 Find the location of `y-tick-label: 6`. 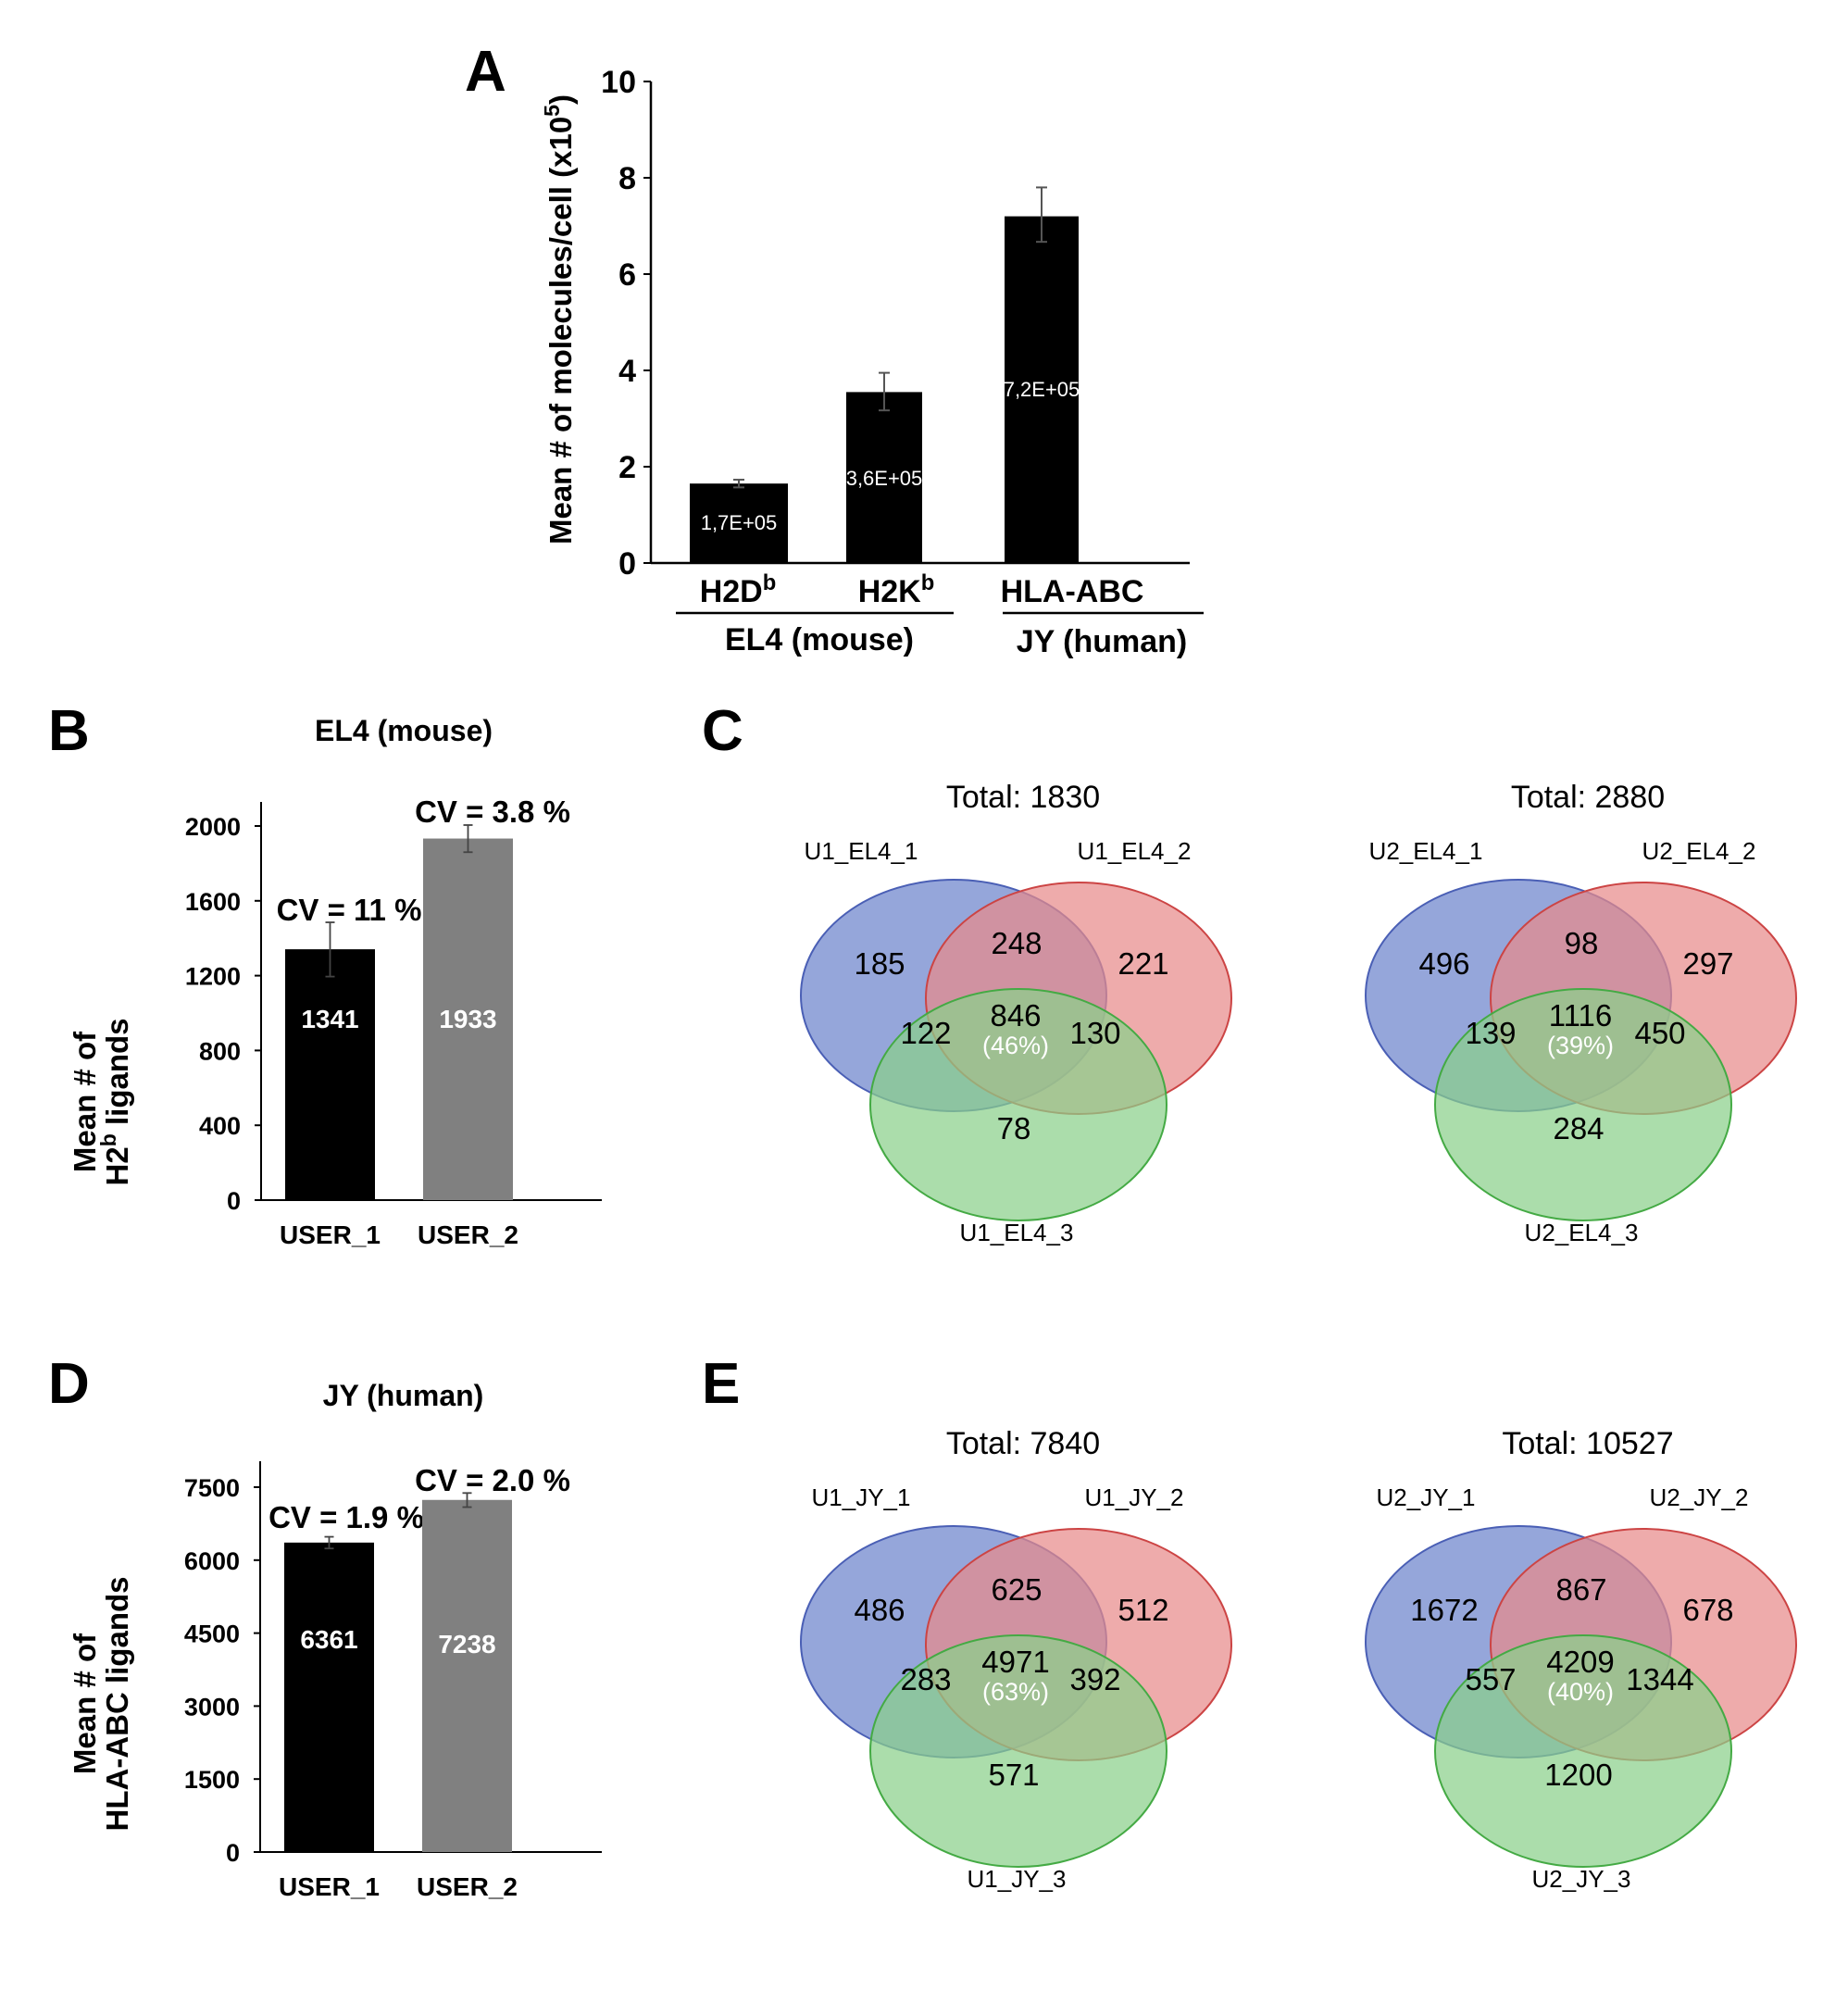

y-tick-label: 6 is located at coordinates (627, 275).